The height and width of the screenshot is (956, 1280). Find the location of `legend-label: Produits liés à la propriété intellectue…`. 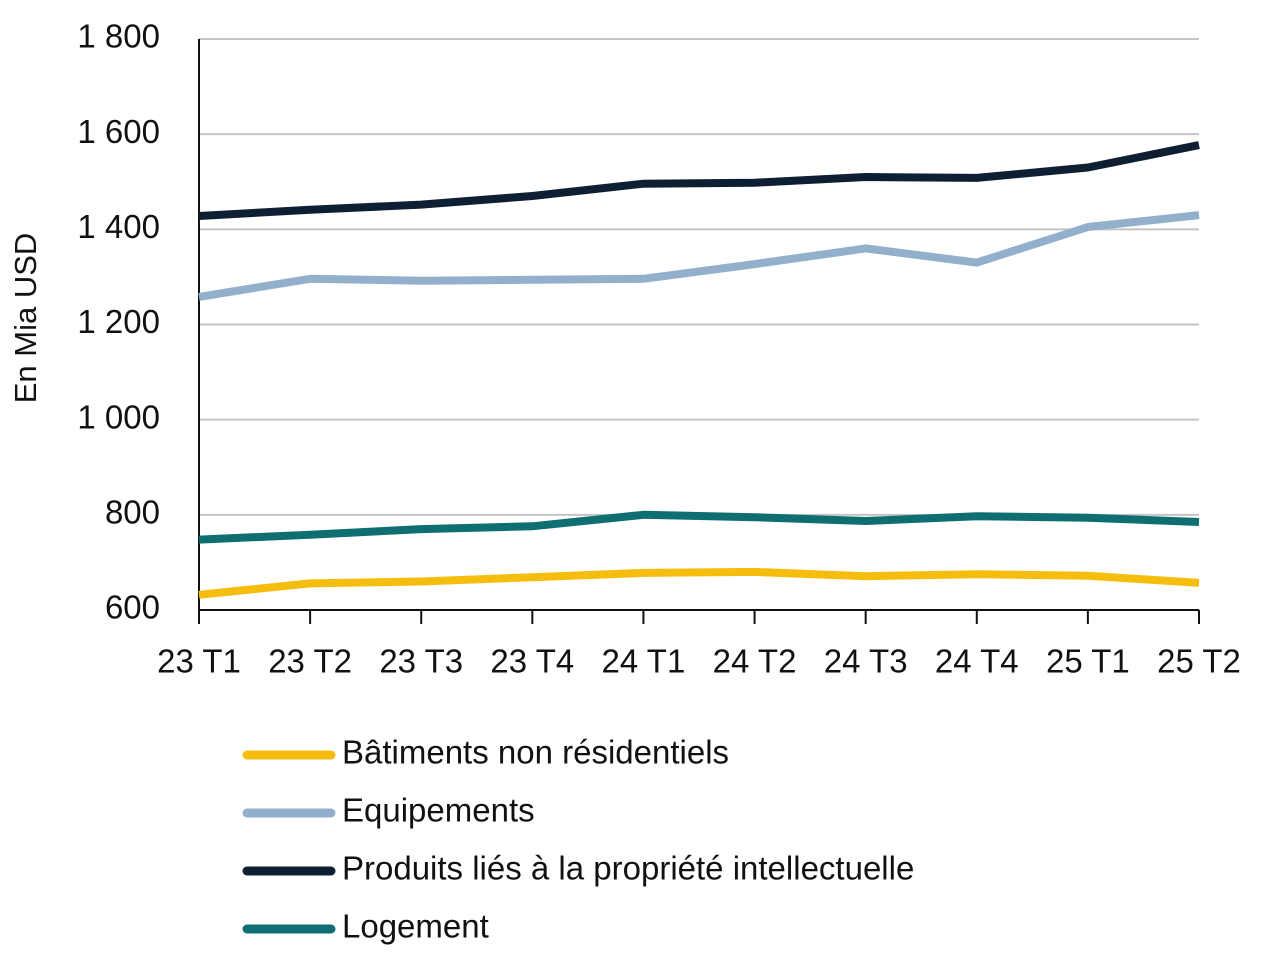

legend-label: Produits liés à la propriété intellectue… is located at coordinates (628, 868).